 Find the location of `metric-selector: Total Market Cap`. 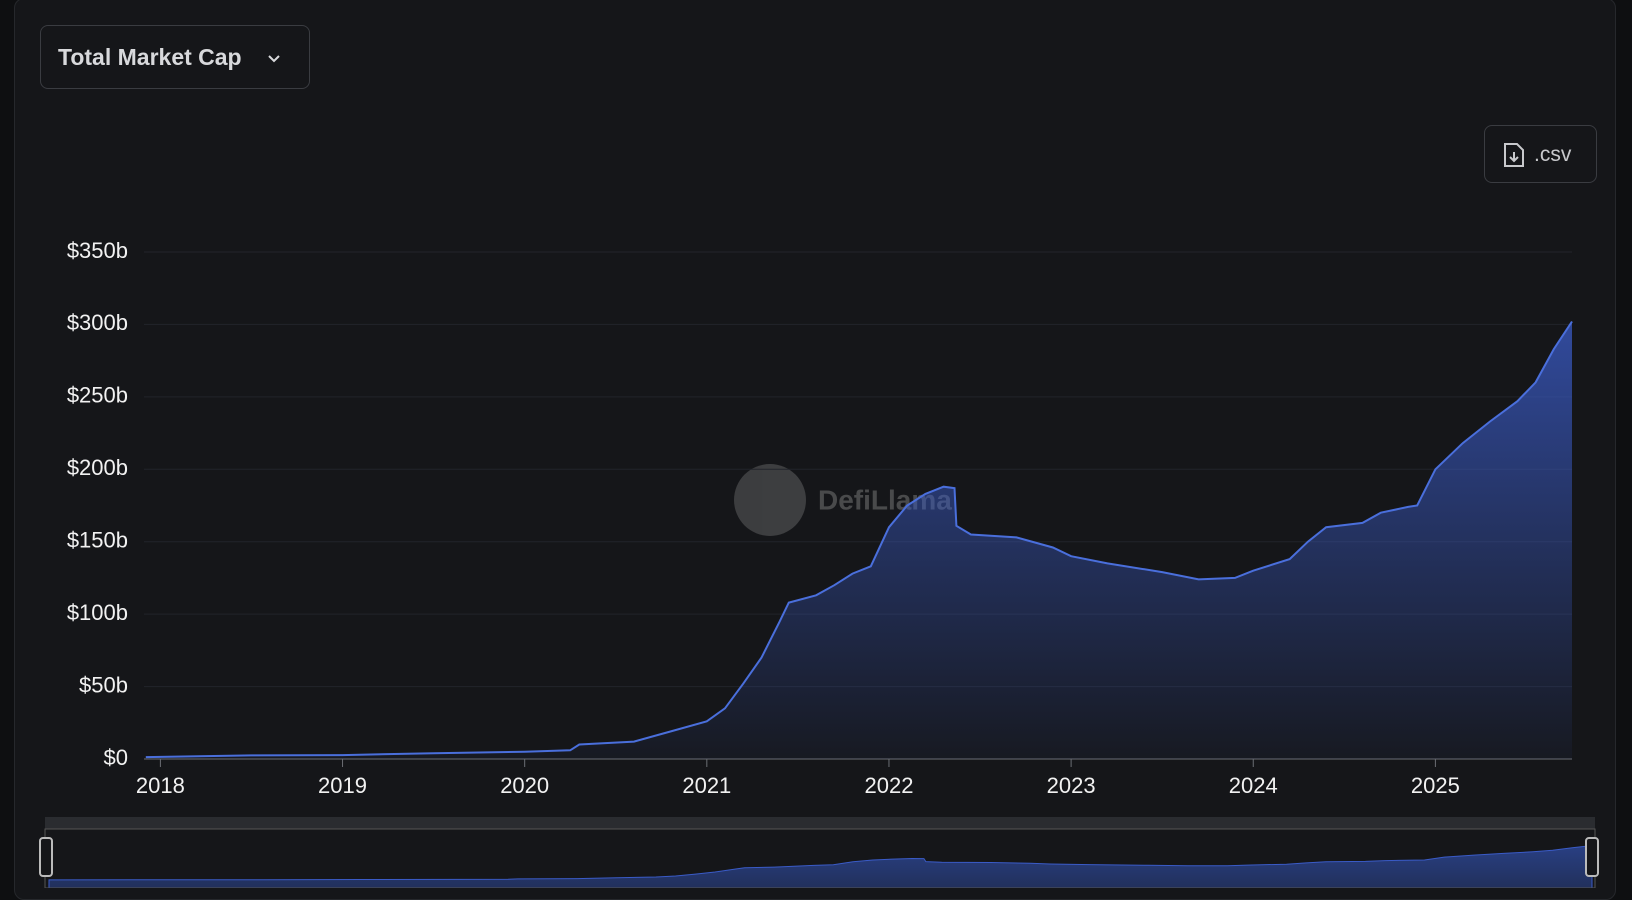

metric-selector: Total Market Cap is located at coordinates (175, 57).